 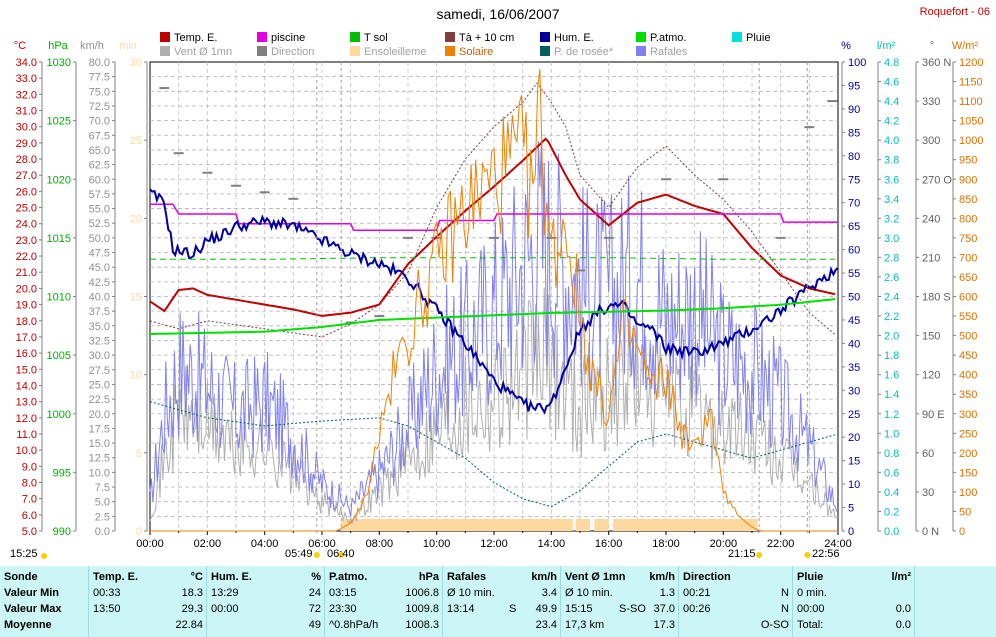 What do you see at coordinates (891, 434) in the screenshot?
I see `axis-rain-label: 1.0` at bounding box center [891, 434].